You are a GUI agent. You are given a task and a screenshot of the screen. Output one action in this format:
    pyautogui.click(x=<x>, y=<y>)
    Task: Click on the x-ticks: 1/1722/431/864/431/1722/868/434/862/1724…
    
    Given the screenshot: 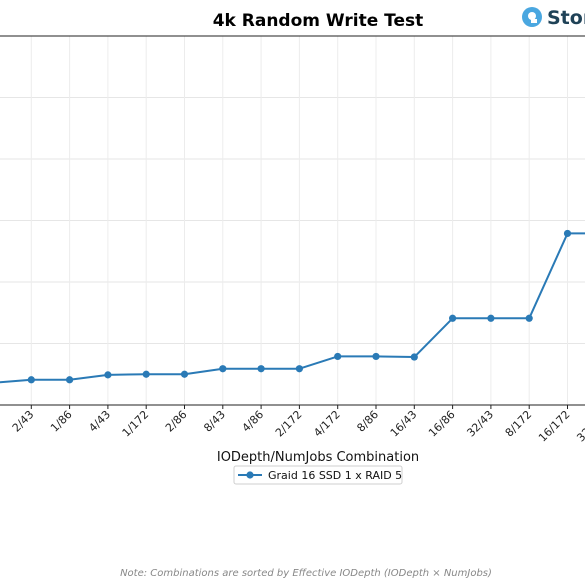 What is the action you would take?
    pyautogui.click(x=297, y=425)
    